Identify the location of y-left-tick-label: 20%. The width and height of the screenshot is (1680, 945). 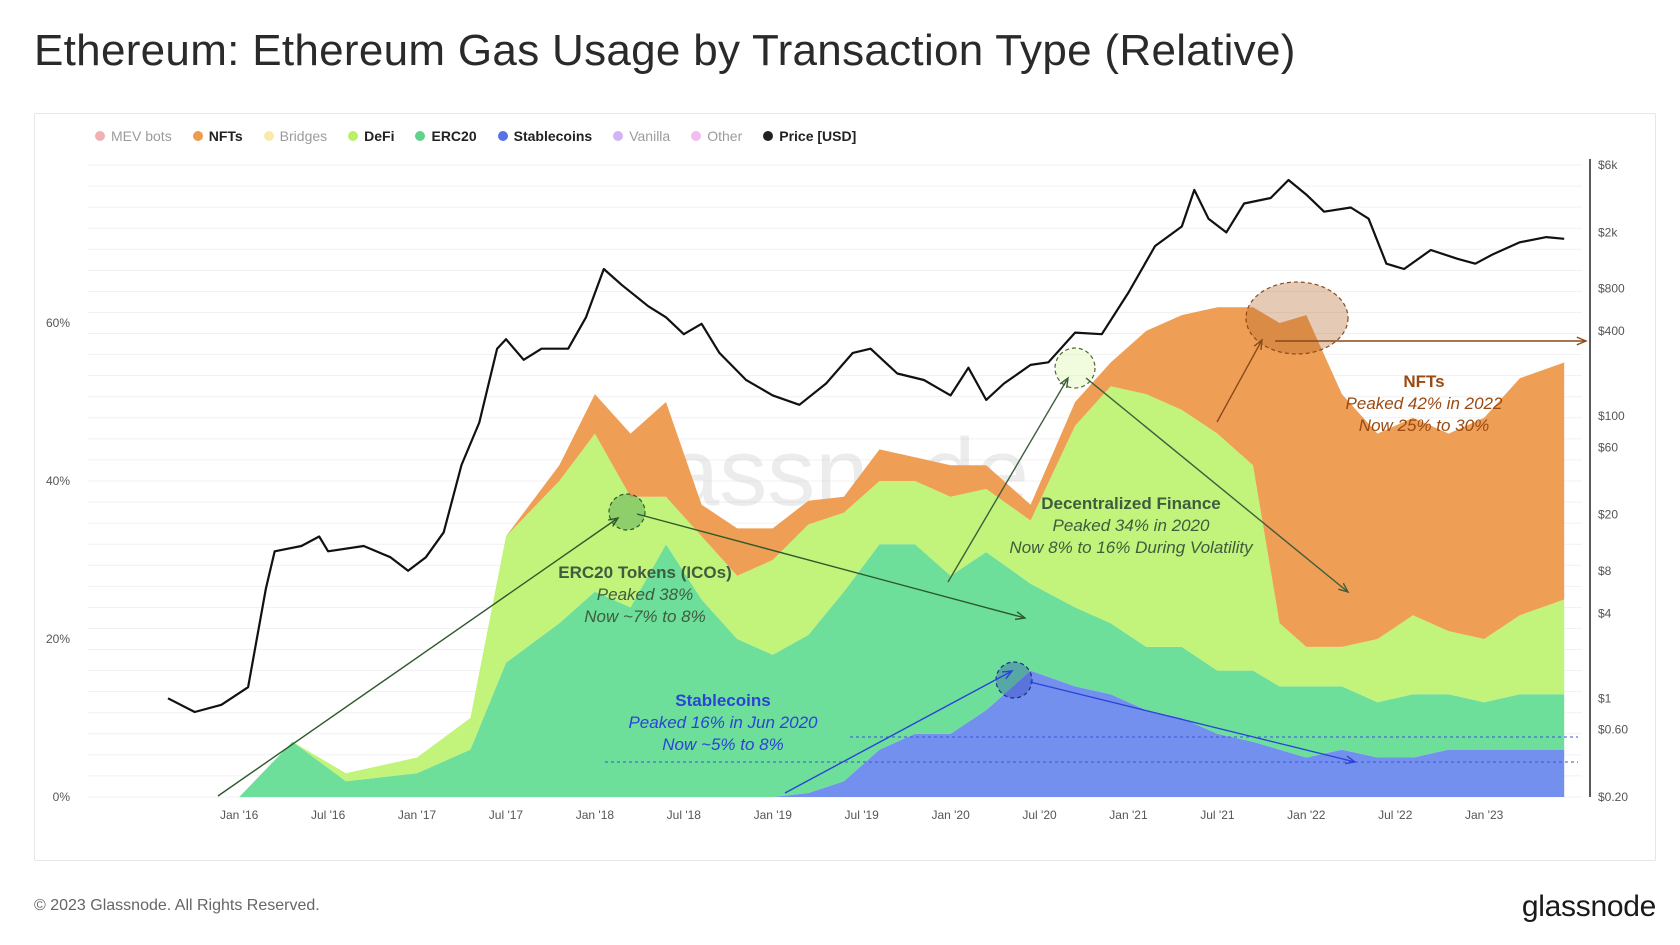
(58, 639).